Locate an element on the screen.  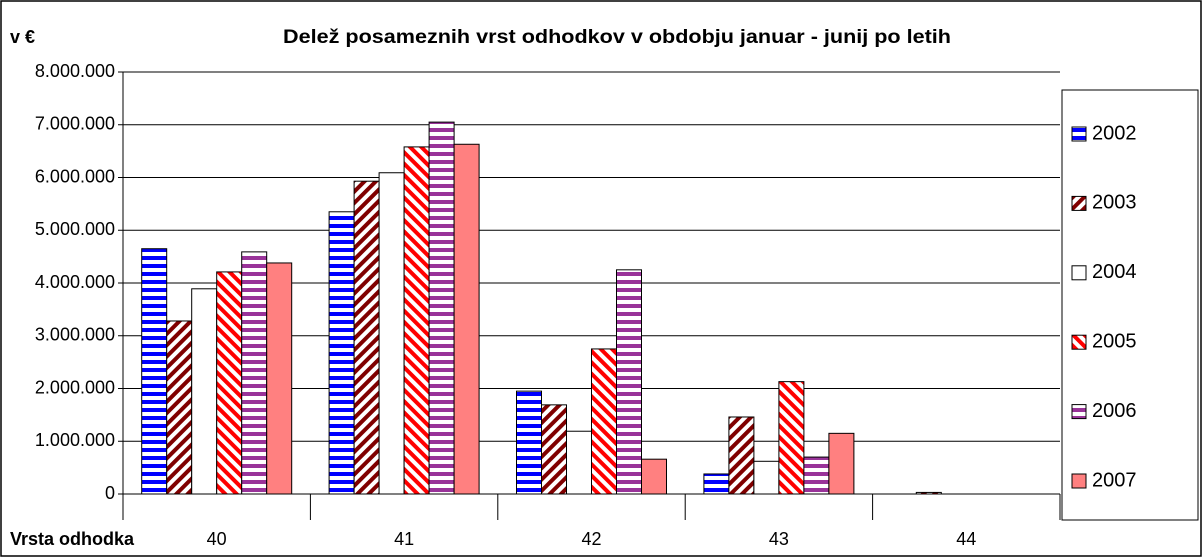
legend-label: 2004 is located at coordinates (1114, 272).